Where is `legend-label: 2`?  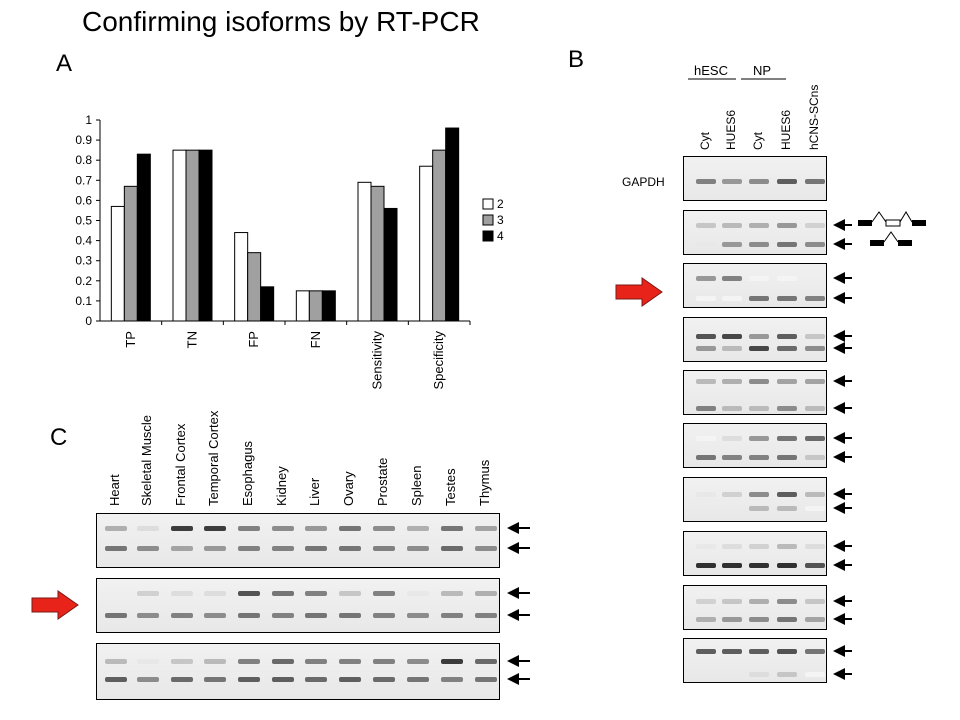
legend-label: 2 is located at coordinates (500, 204).